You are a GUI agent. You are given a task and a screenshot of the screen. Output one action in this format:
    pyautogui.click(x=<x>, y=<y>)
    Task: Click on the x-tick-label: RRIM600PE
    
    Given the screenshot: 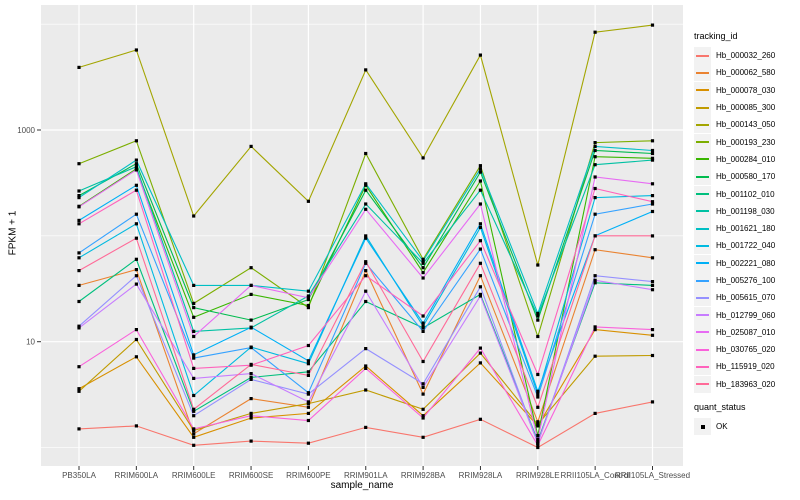 What is the action you would take?
    pyautogui.click(x=308, y=475)
    